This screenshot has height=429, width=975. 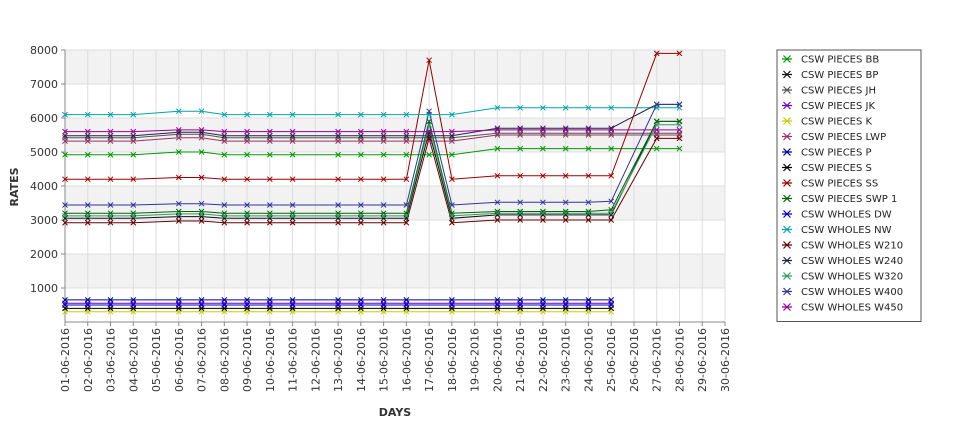 I want to click on x-tick-label: 17-06-2016, so click(x=429, y=360).